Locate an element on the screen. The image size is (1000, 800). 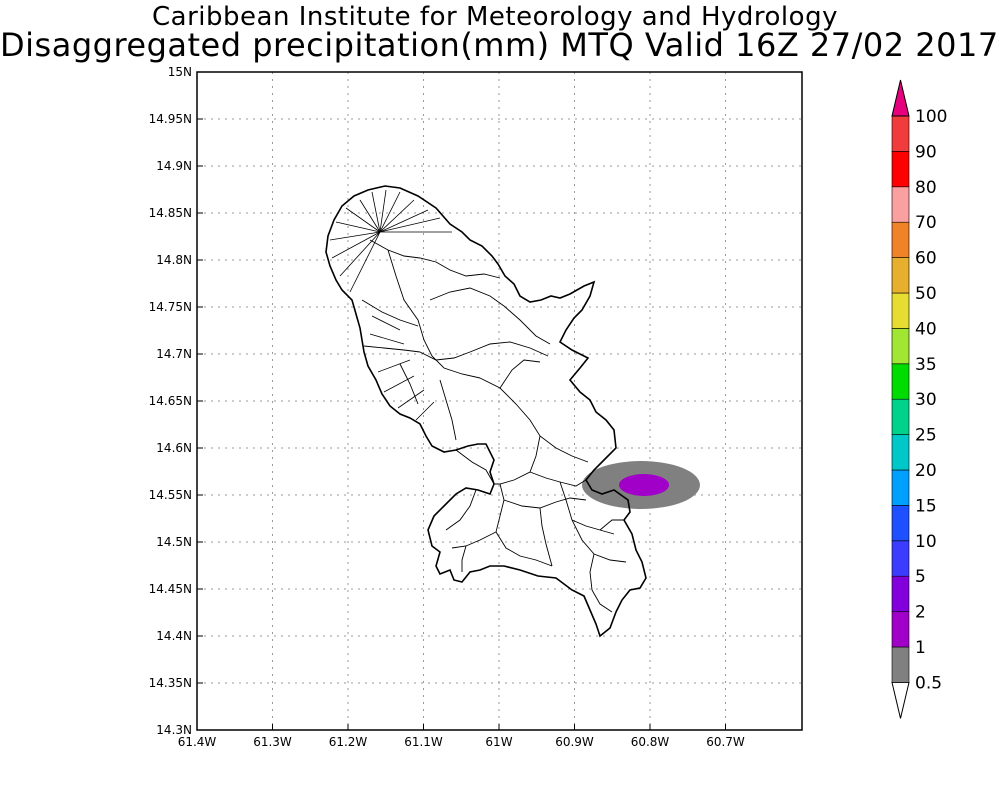
lat-tick-label: 14.5N is located at coordinates (174, 542).